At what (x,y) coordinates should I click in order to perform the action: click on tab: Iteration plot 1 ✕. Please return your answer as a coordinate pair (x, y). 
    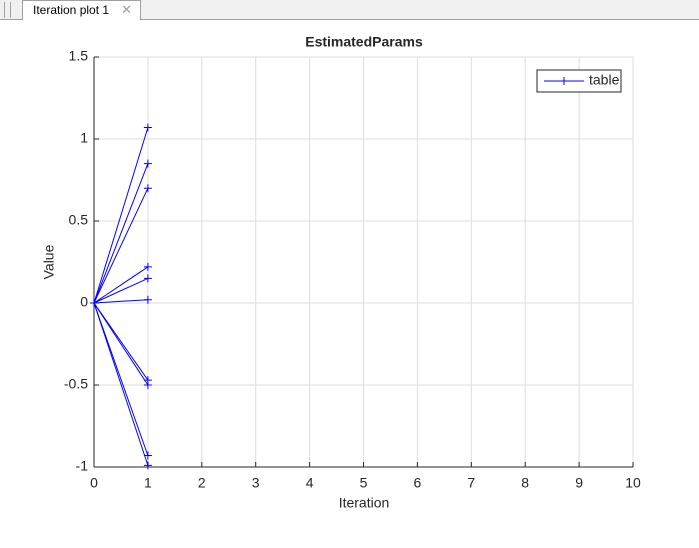
    Looking at the image, I should click on (81, 10).